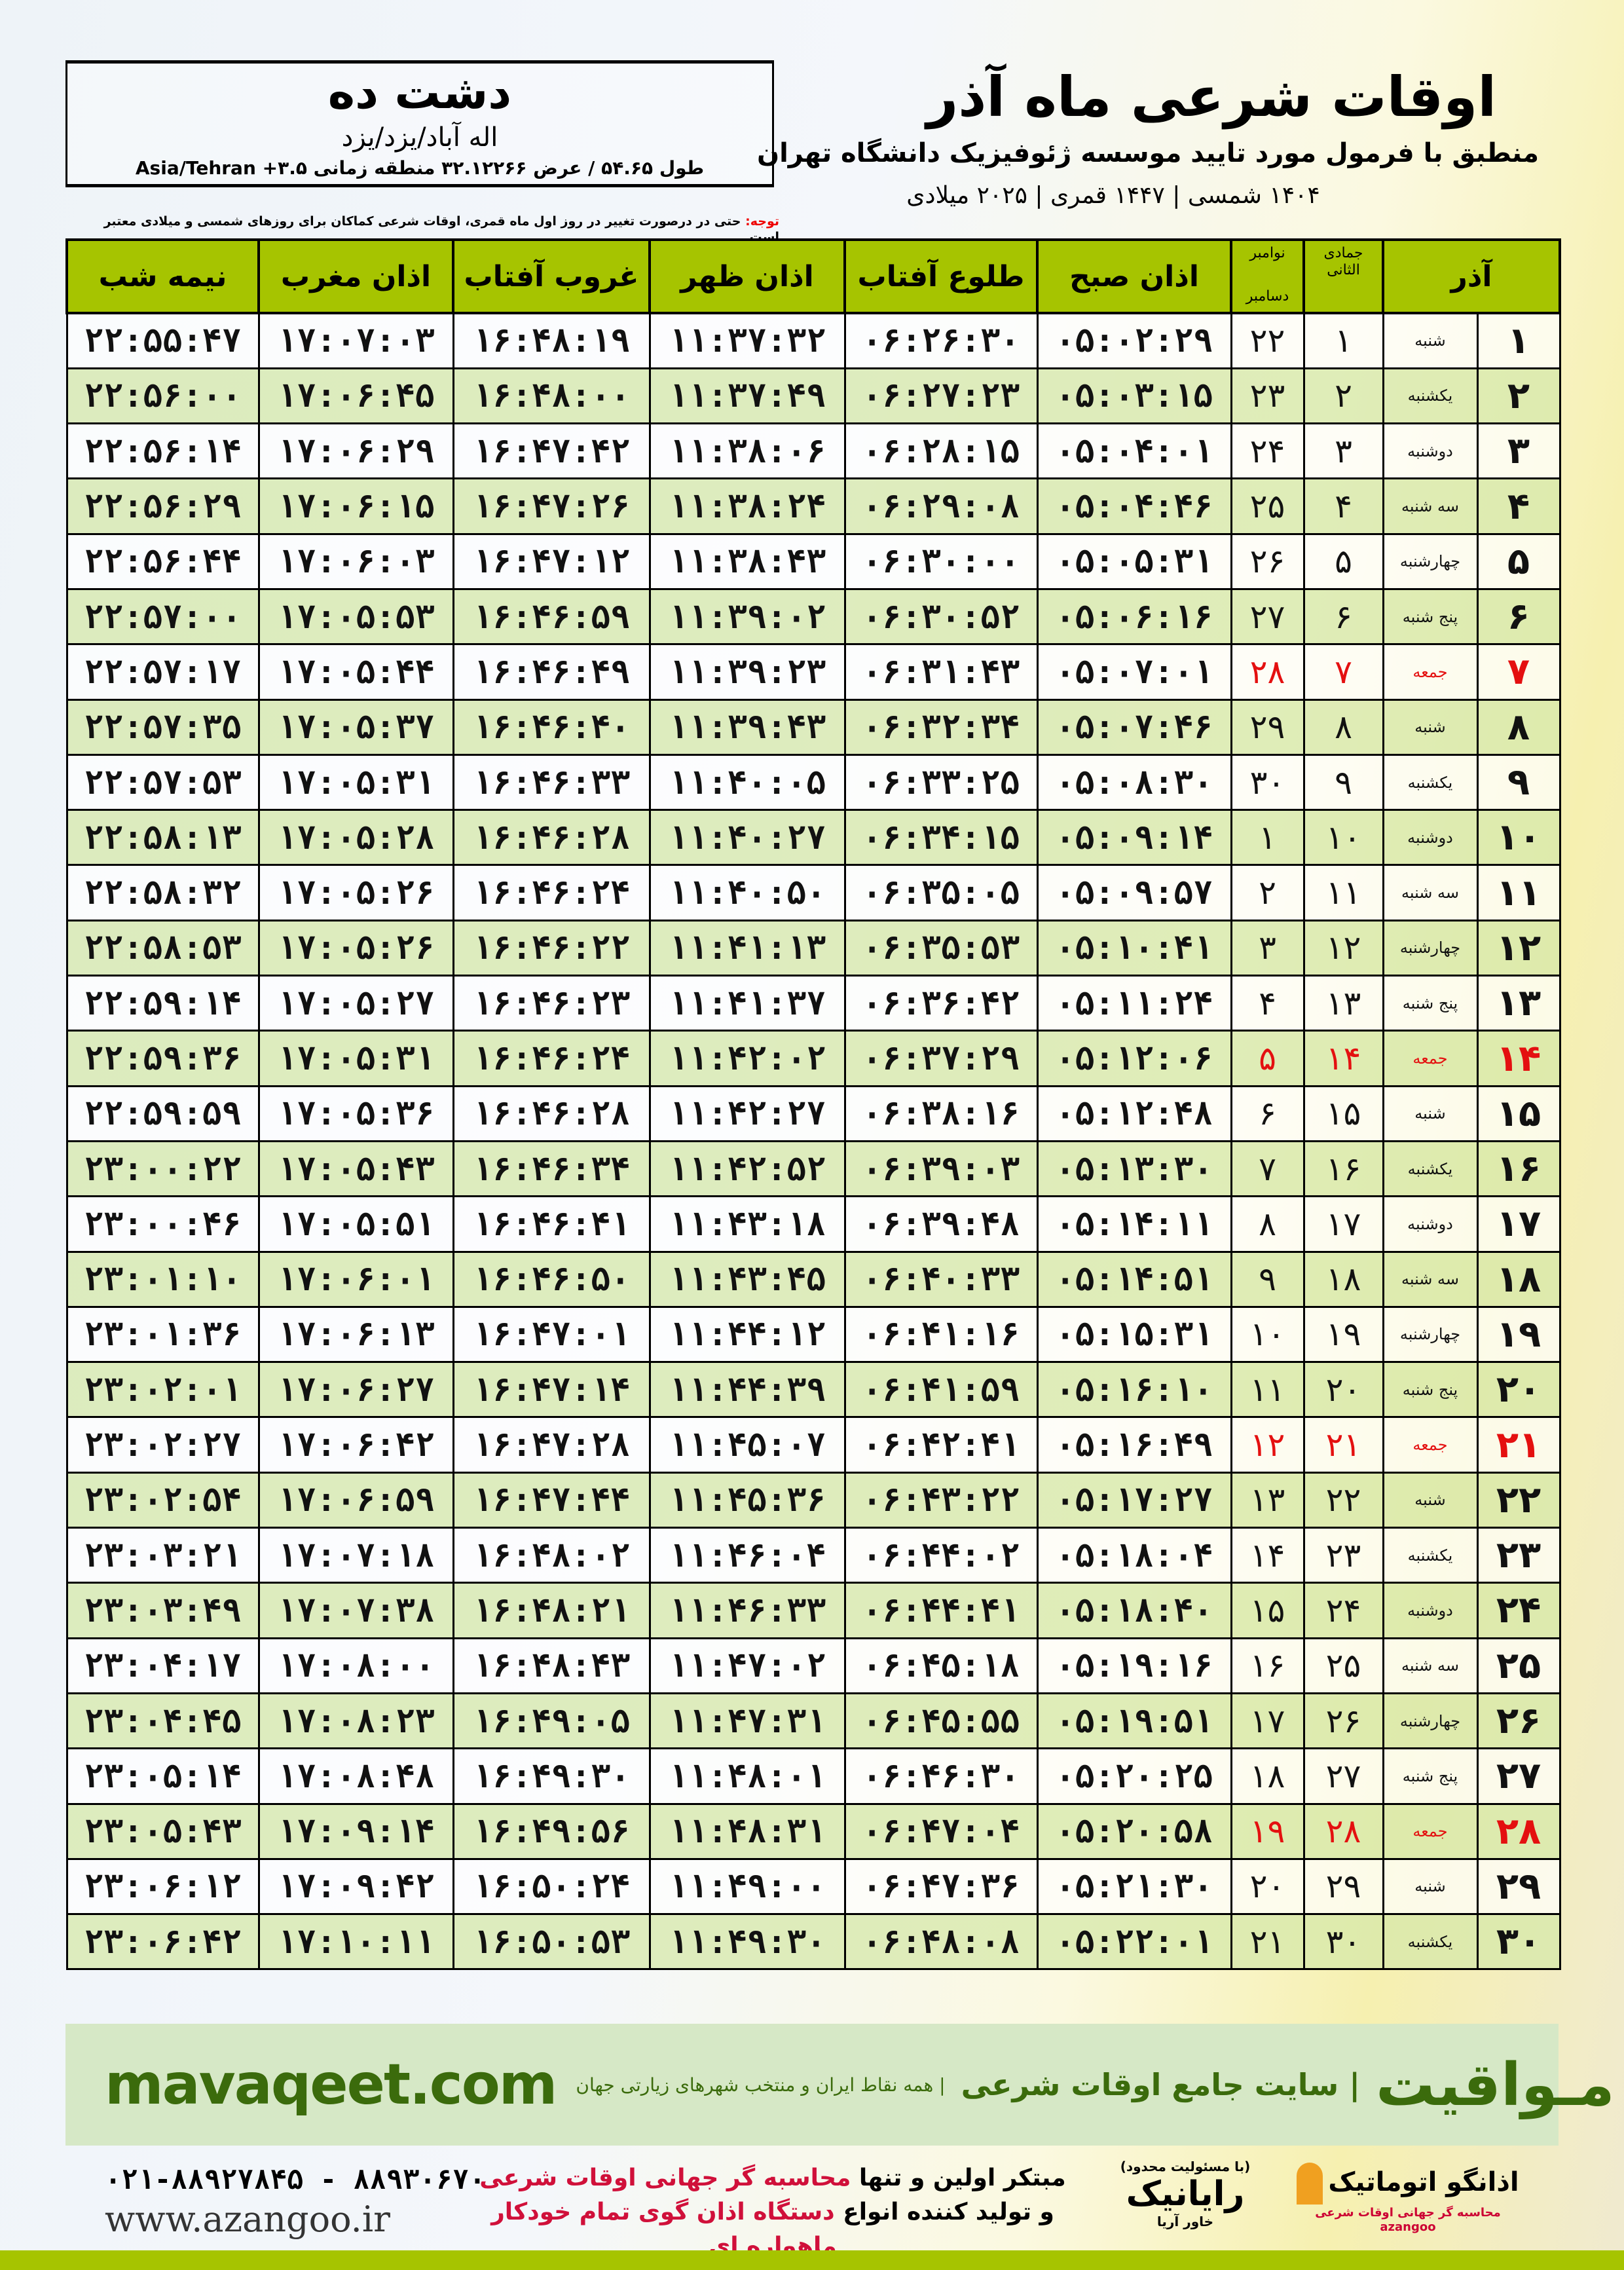 Image resolution: width=1624 pixels, height=2270 pixels. What do you see at coordinates (1518, 727) in the screenshot?
I see `day-cell: ۸` at bounding box center [1518, 727].